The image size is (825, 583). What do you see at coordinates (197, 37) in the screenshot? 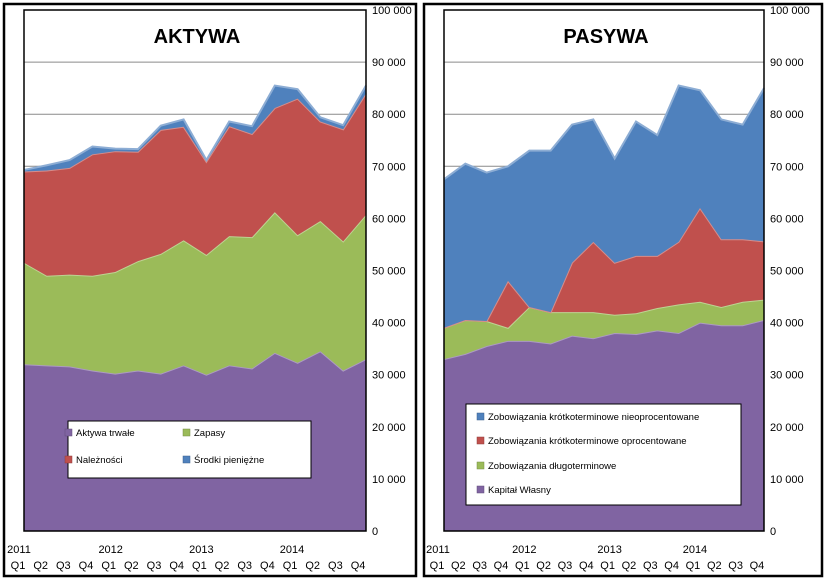
I see `chart-title: AKTYWA` at bounding box center [197, 37].